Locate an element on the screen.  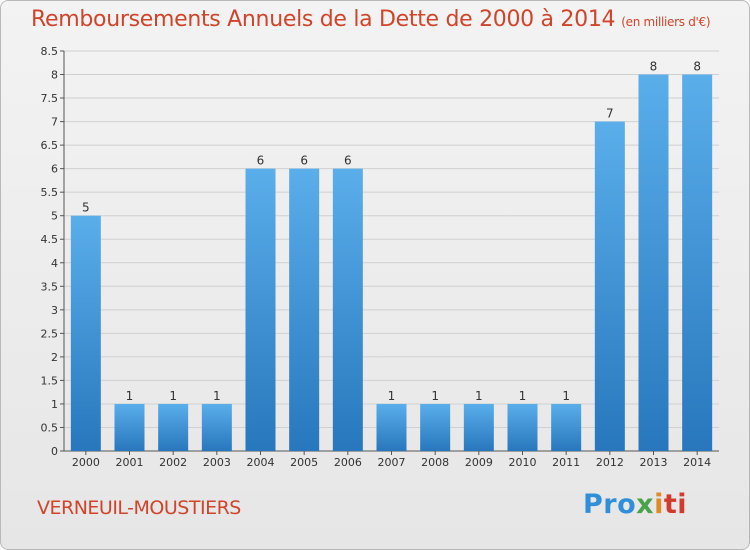
y-tick-label: 7 is located at coordinates (54, 122).